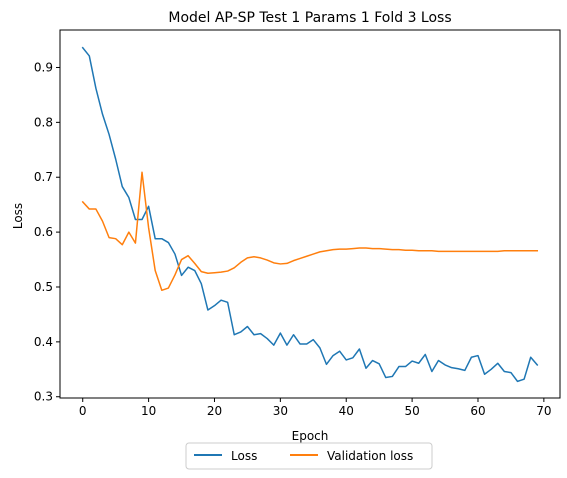 The width and height of the screenshot is (567, 478). What do you see at coordinates (83, 411) in the screenshot?
I see `x-tick-label: 0` at bounding box center [83, 411].